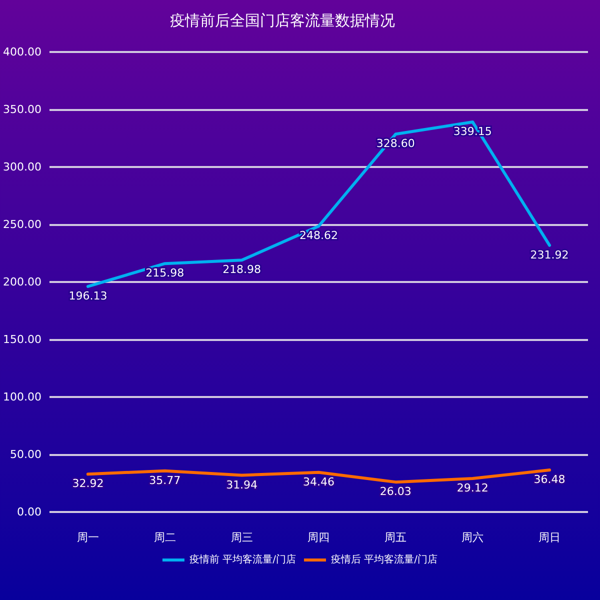 The image size is (600, 600). I want to click on y-tick-label: 100.00, so click(22, 397).